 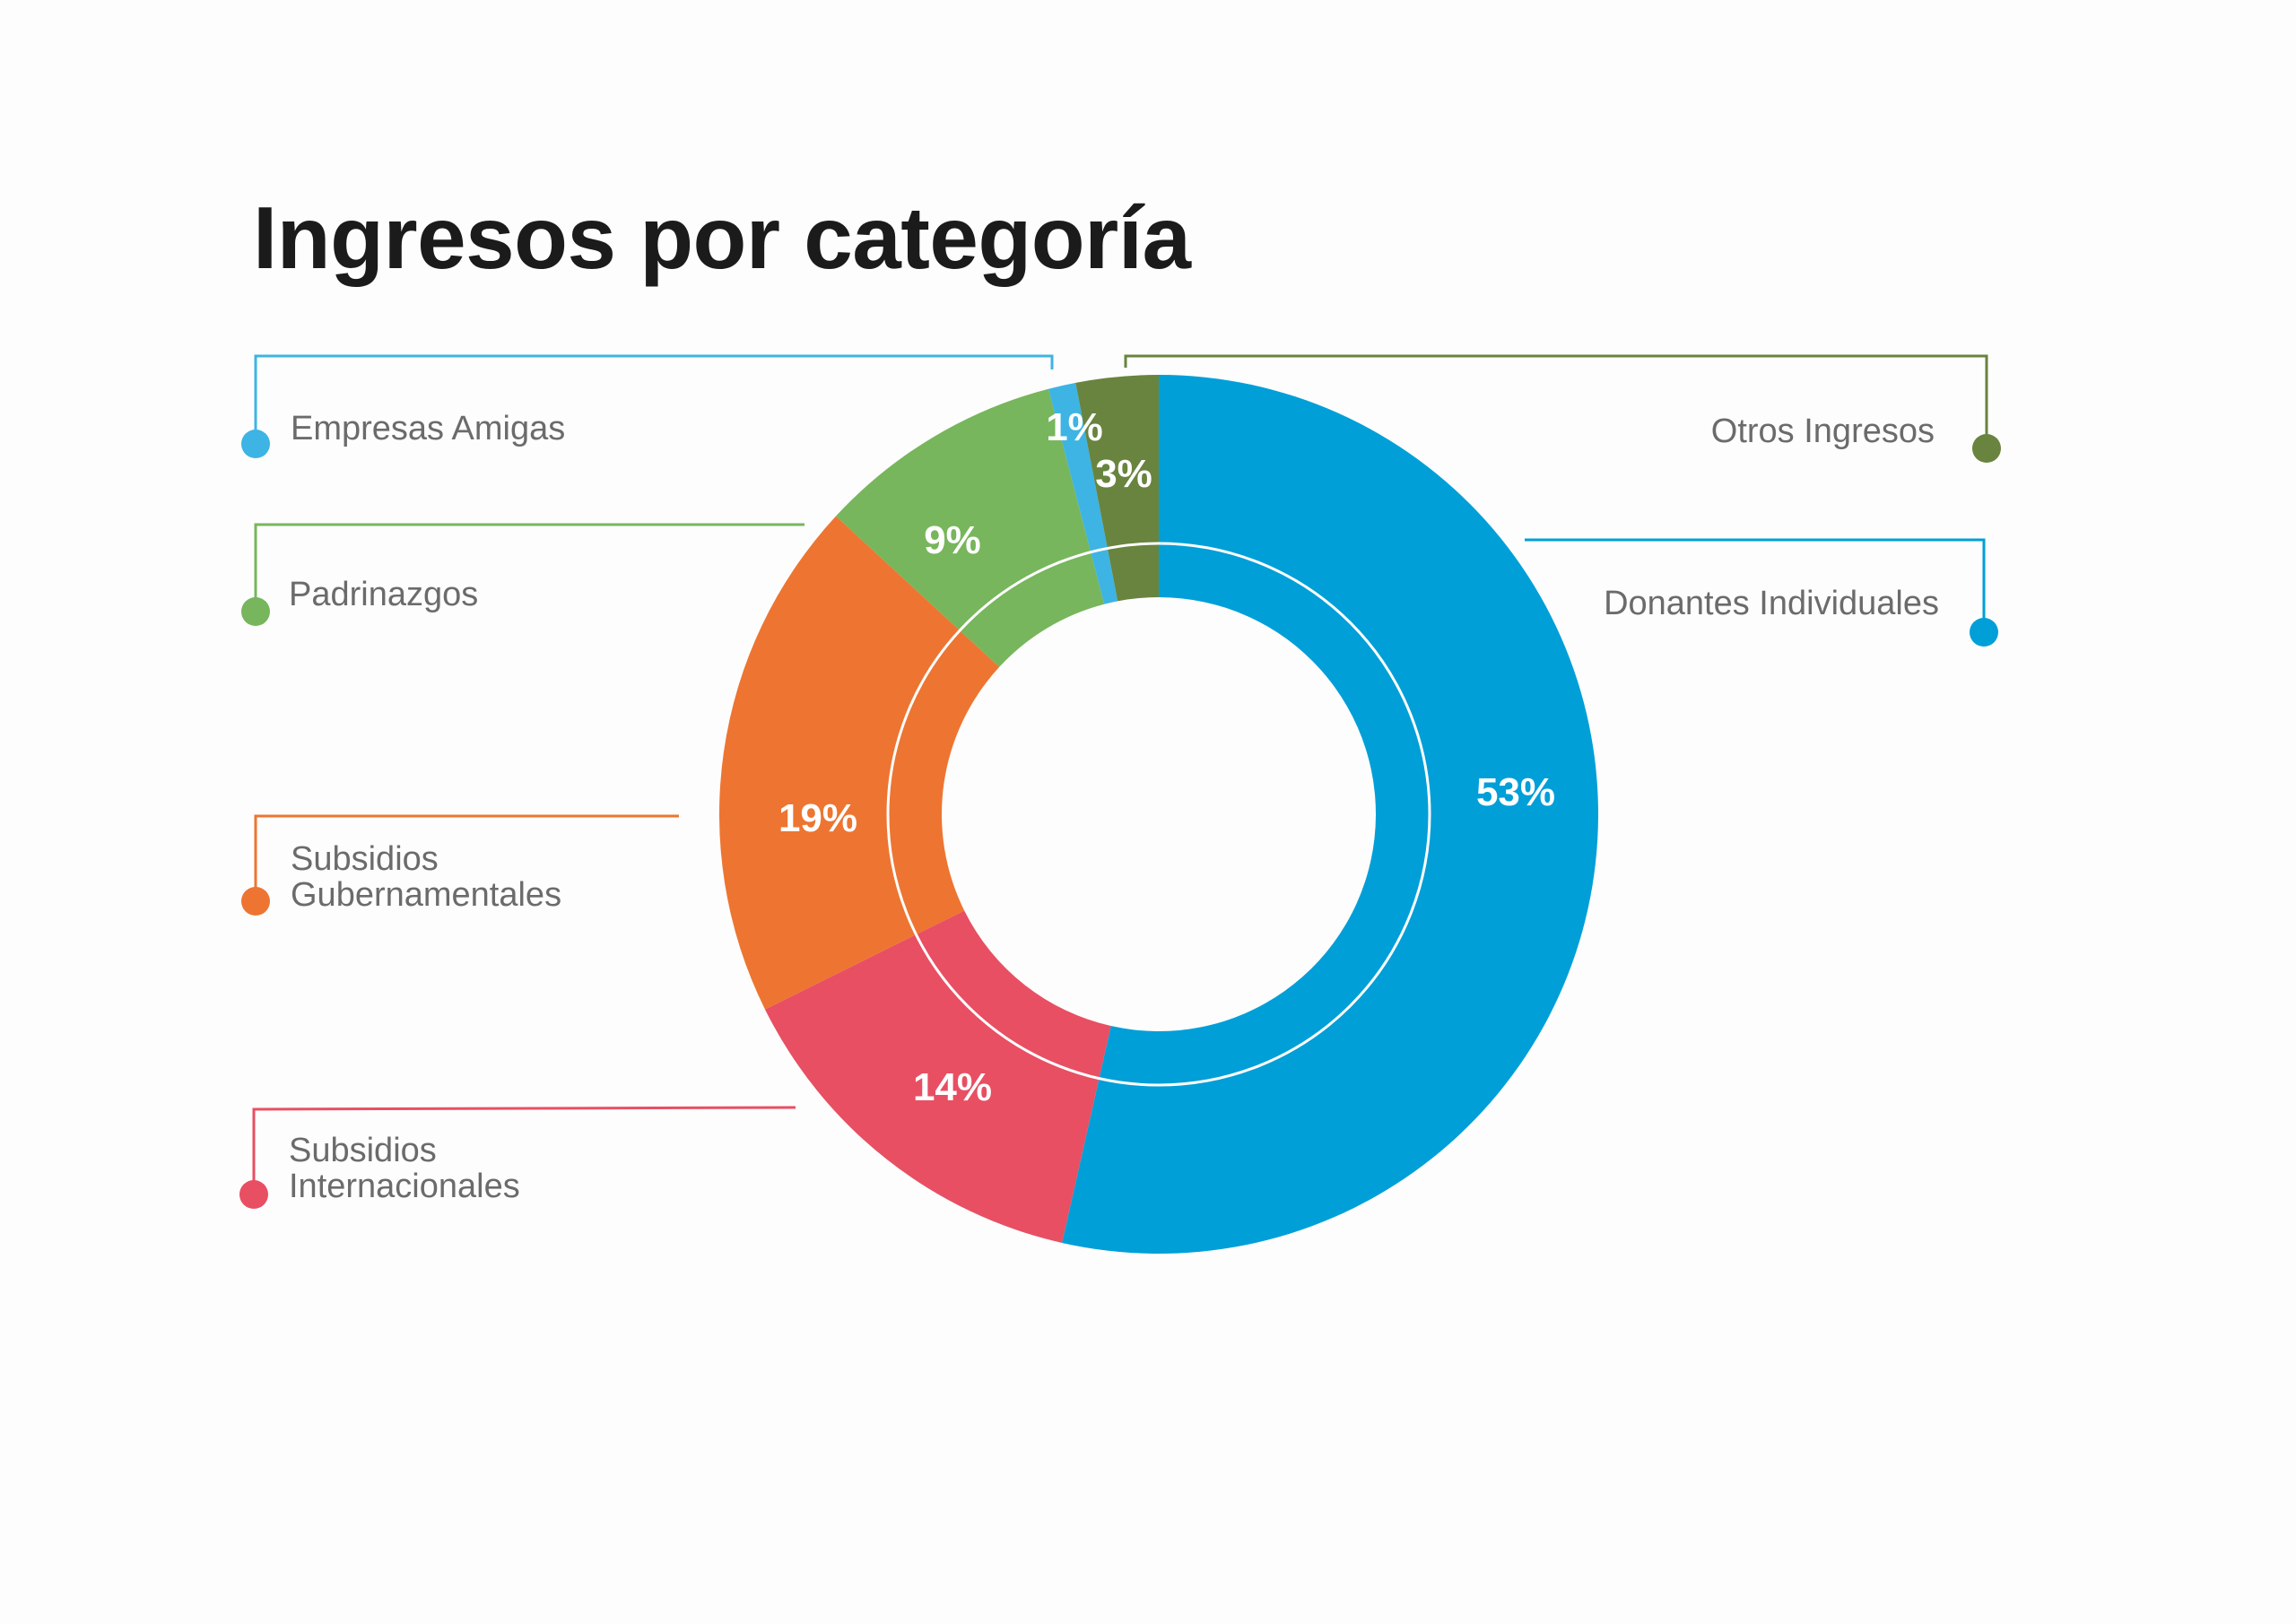 What do you see at coordinates (859, 763) in the screenshot?
I see `slice-subsidios-gubernamentales` at bounding box center [859, 763].